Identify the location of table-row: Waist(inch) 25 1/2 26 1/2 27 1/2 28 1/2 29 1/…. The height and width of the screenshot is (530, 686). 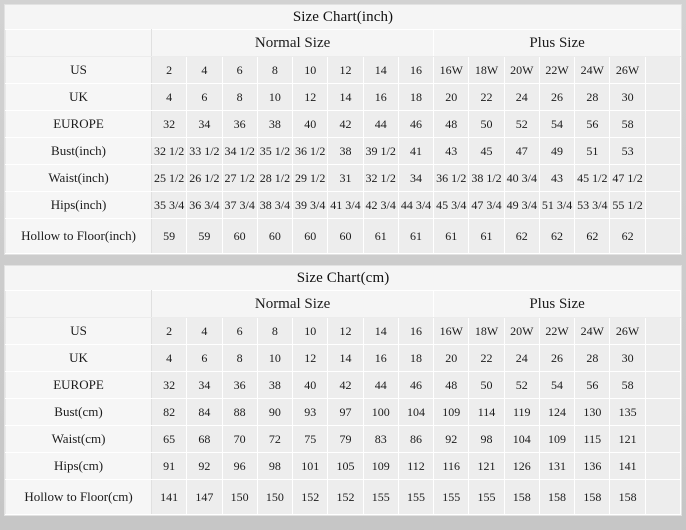
(343, 178).